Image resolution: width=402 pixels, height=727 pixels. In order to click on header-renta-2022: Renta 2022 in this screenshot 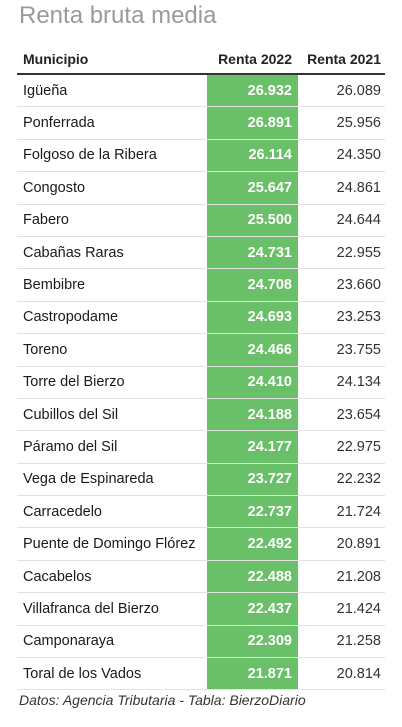, I will do `click(255, 58)`.